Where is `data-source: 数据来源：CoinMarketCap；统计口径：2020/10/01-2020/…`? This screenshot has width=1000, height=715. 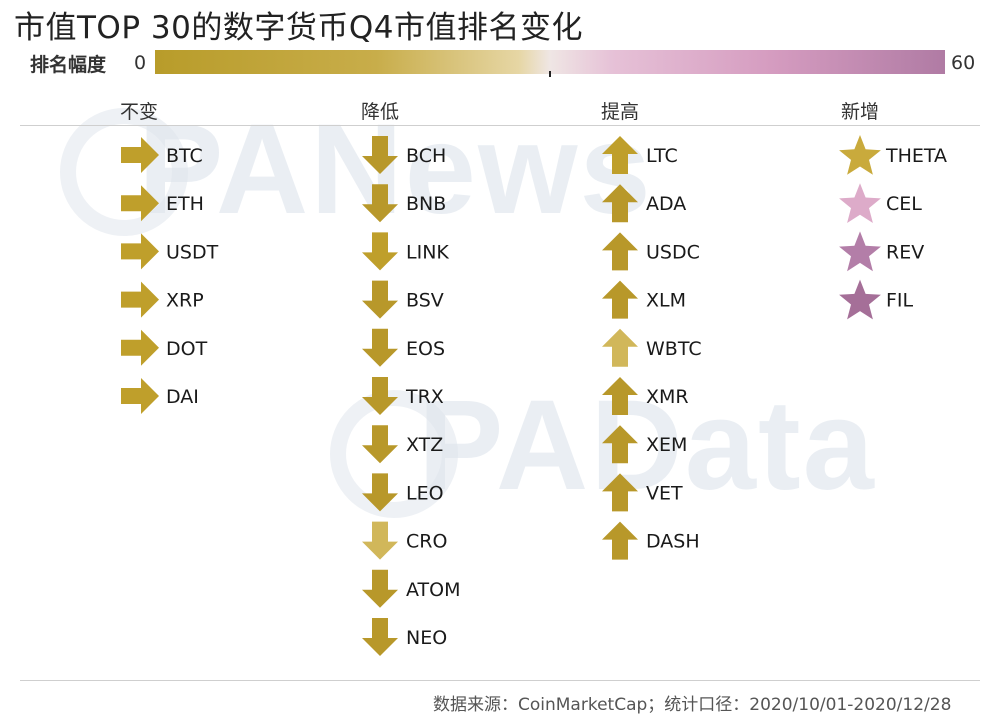
data-source: 数据来源：CoinMarketCap；统计口径：2020/10/01-2020/… is located at coordinates (692, 705).